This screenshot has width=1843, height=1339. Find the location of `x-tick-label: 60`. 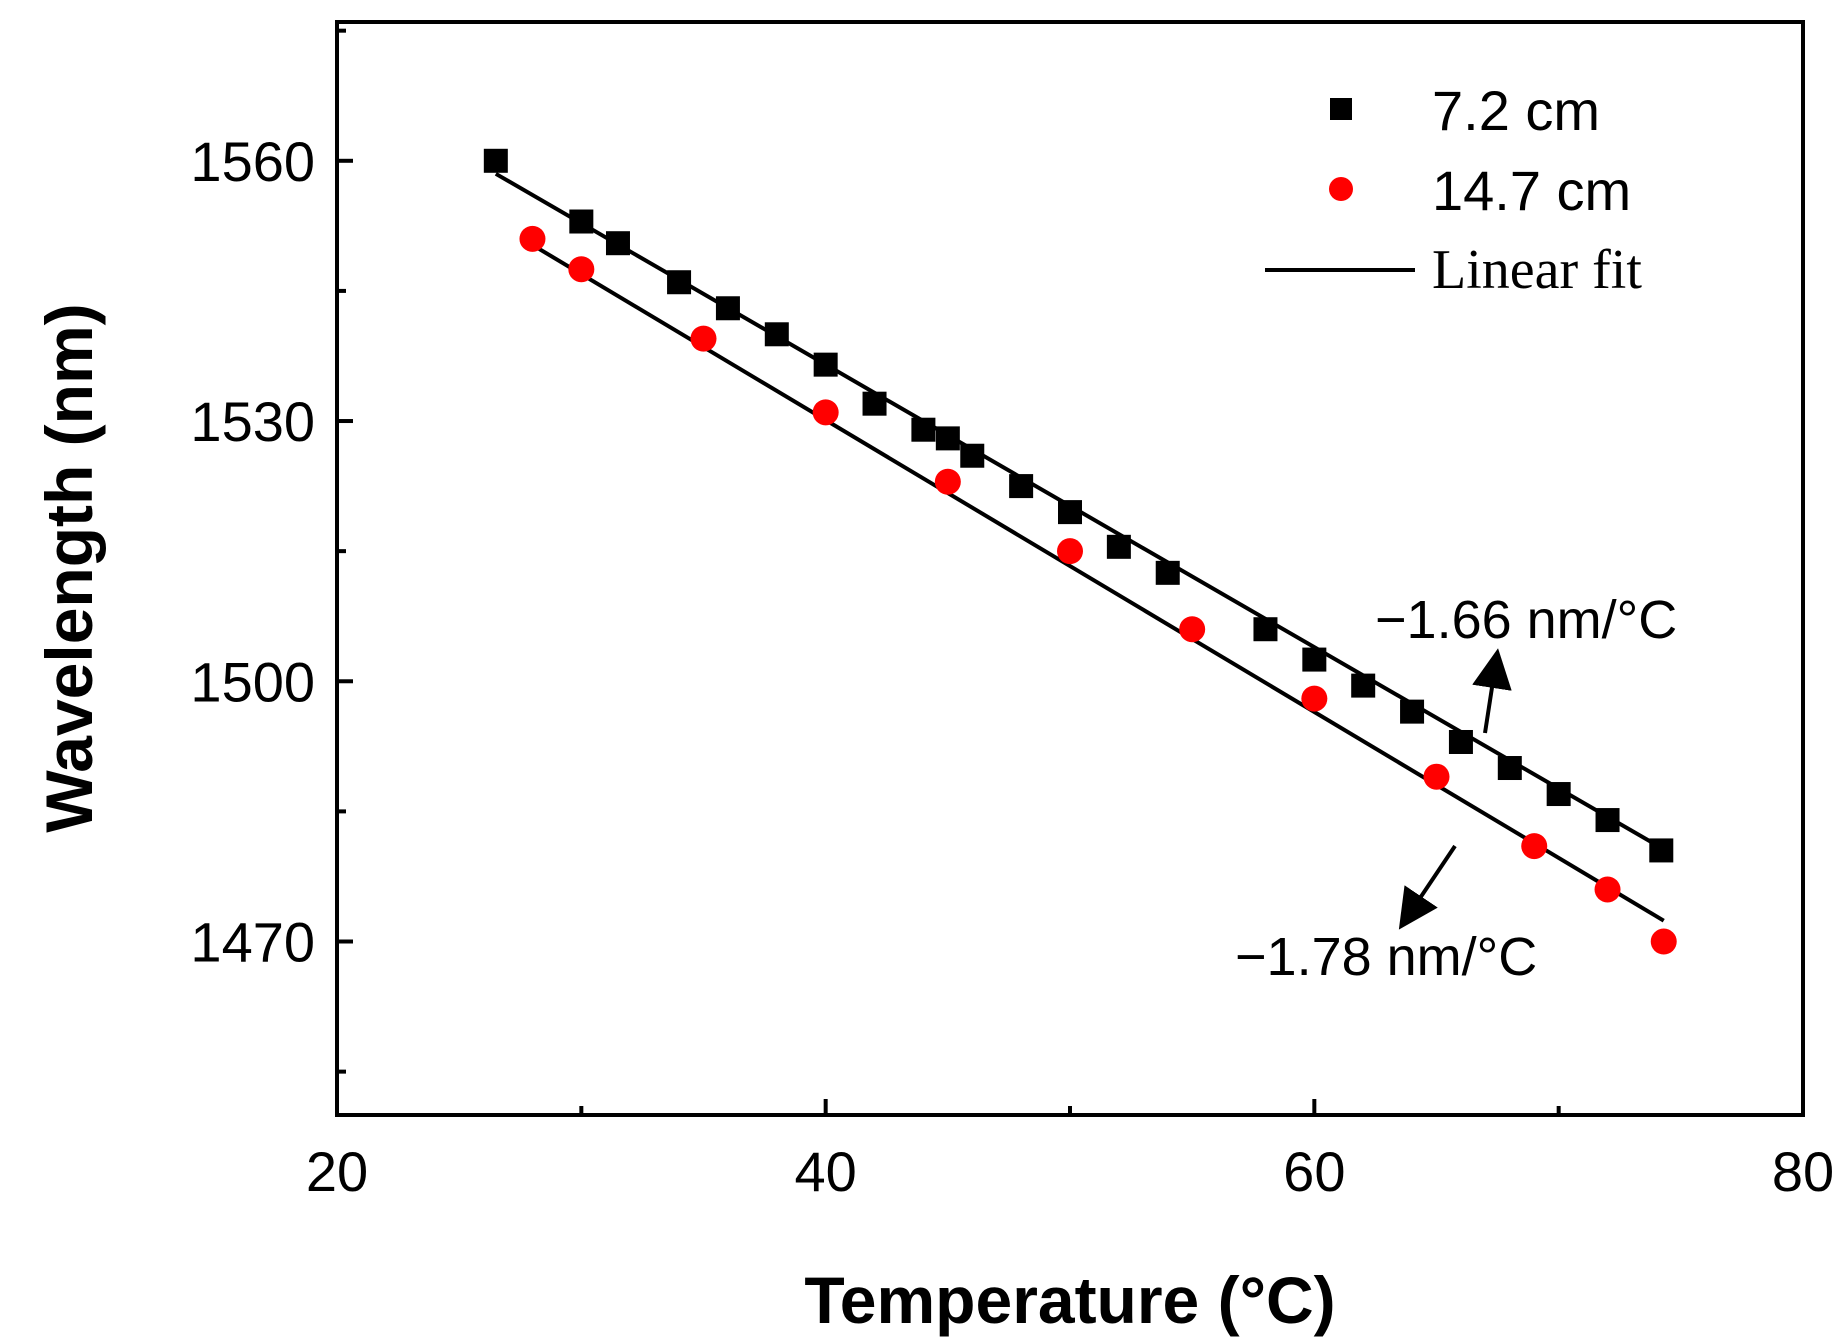

x-tick-label: 60 is located at coordinates (1314, 1171).